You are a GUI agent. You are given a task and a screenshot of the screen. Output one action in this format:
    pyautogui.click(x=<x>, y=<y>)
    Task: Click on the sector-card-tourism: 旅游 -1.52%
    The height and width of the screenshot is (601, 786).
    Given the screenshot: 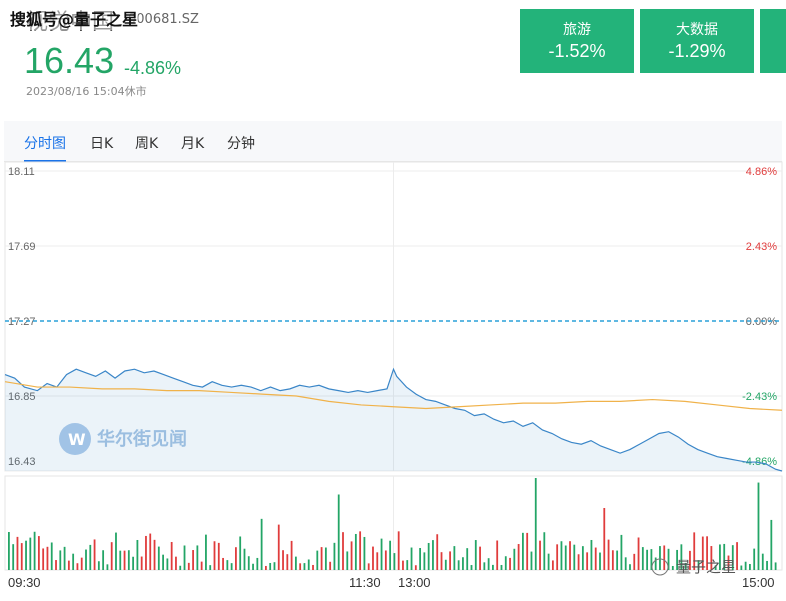 What is the action you would take?
    pyautogui.click(x=577, y=41)
    